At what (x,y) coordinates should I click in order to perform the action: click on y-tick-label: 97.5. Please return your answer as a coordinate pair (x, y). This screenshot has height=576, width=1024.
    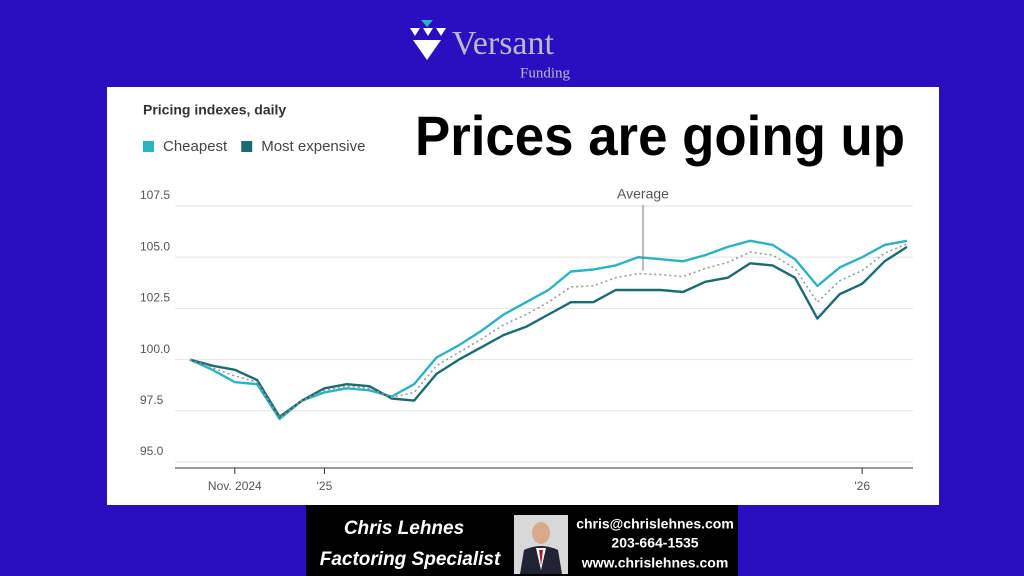
    Looking at the image, I should click on (152, 400).